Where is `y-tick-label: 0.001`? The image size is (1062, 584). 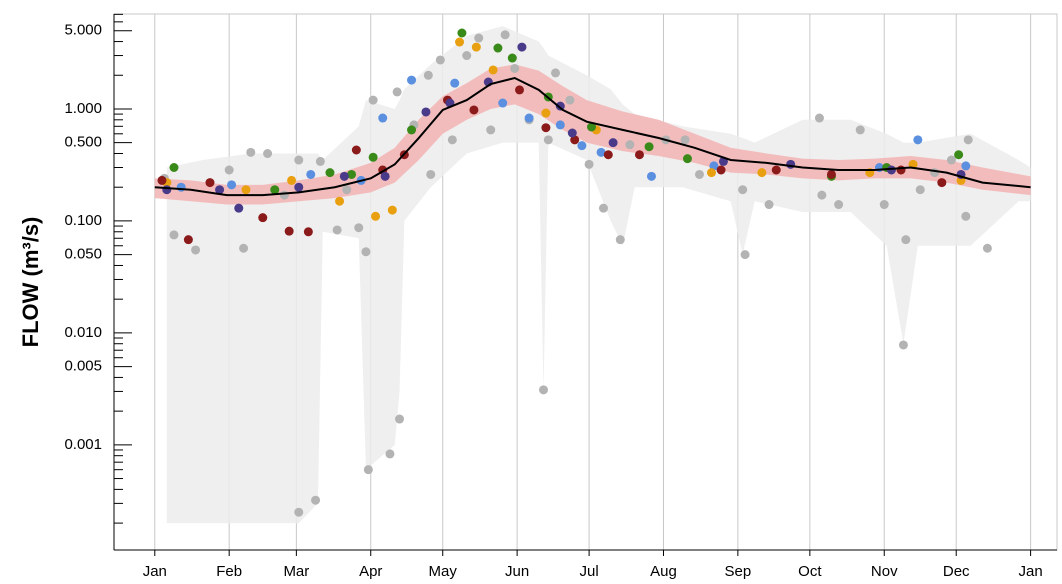 y-tick-label: 0.001 is located at coordinates (83, 444).